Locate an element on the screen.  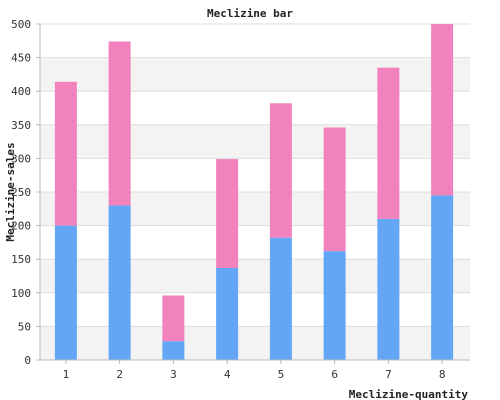
y-tick-labels: 0 50 100 150 200 250 300 350 400 450 500 is located at coordinates (25, 192).